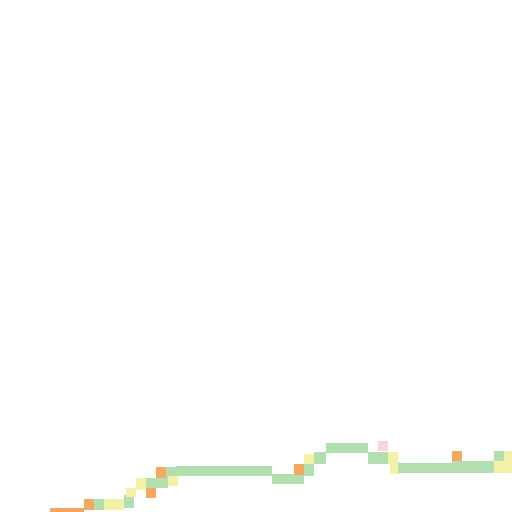  I want to click on congestion-route-layer, so click(281, 476).